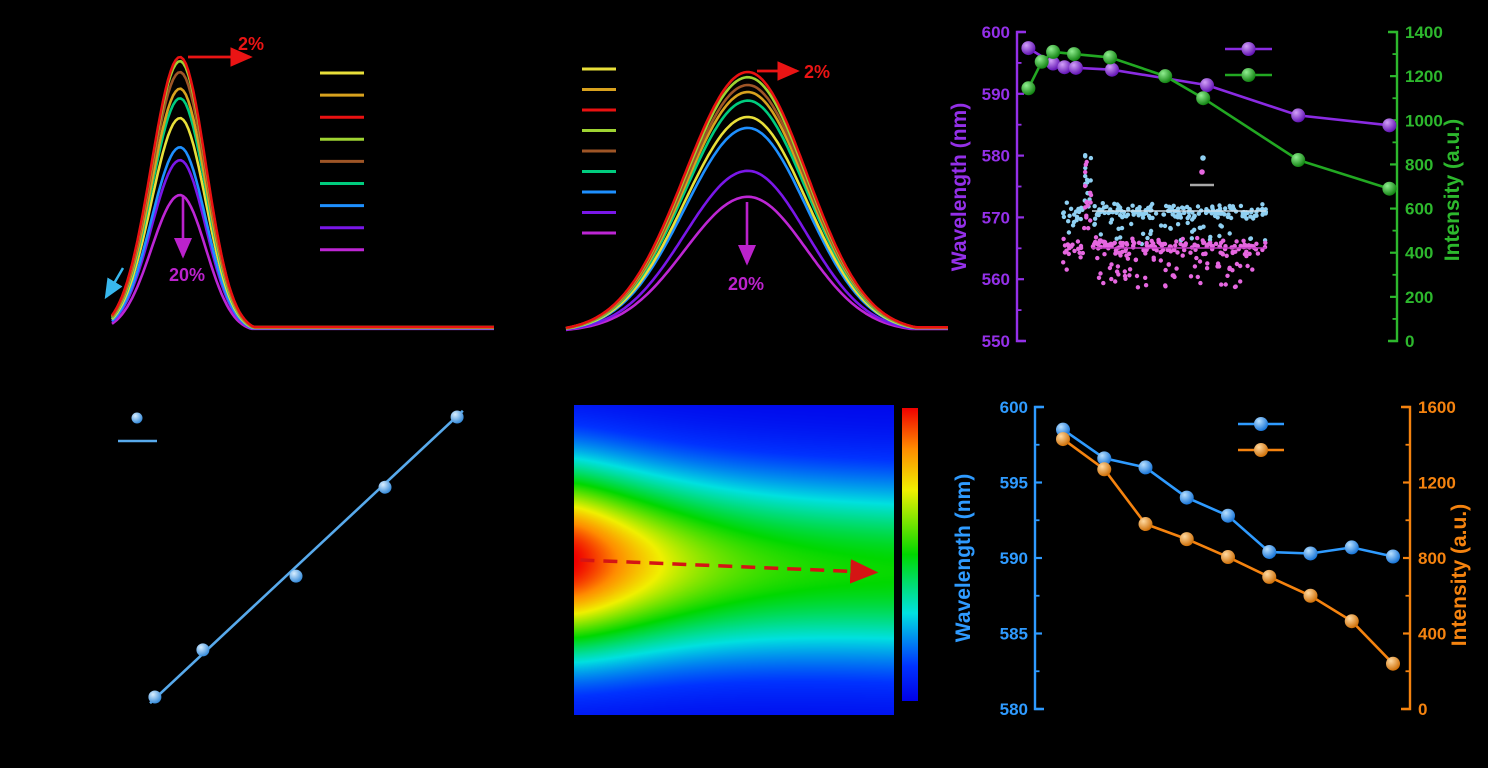  What do you see at coordinates (1424, 120) in the screenshot?
I see `right-axis-tick-label: 1000` at bounding box center [1424, 120].